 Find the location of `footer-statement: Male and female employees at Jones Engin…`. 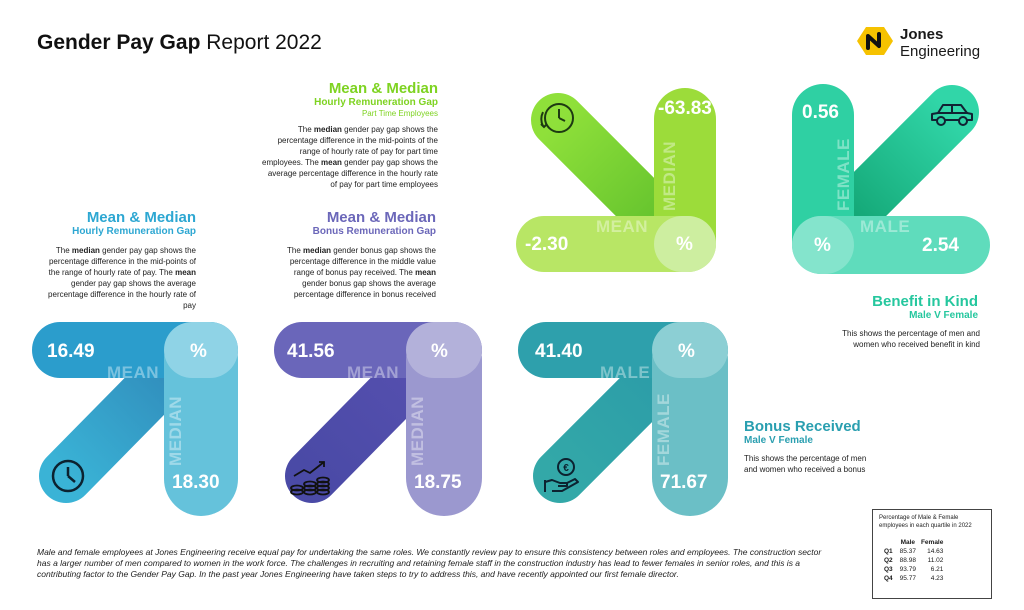

footer-statement: Male and female employees at Jones Engin… is located at coordinates (429, 563).